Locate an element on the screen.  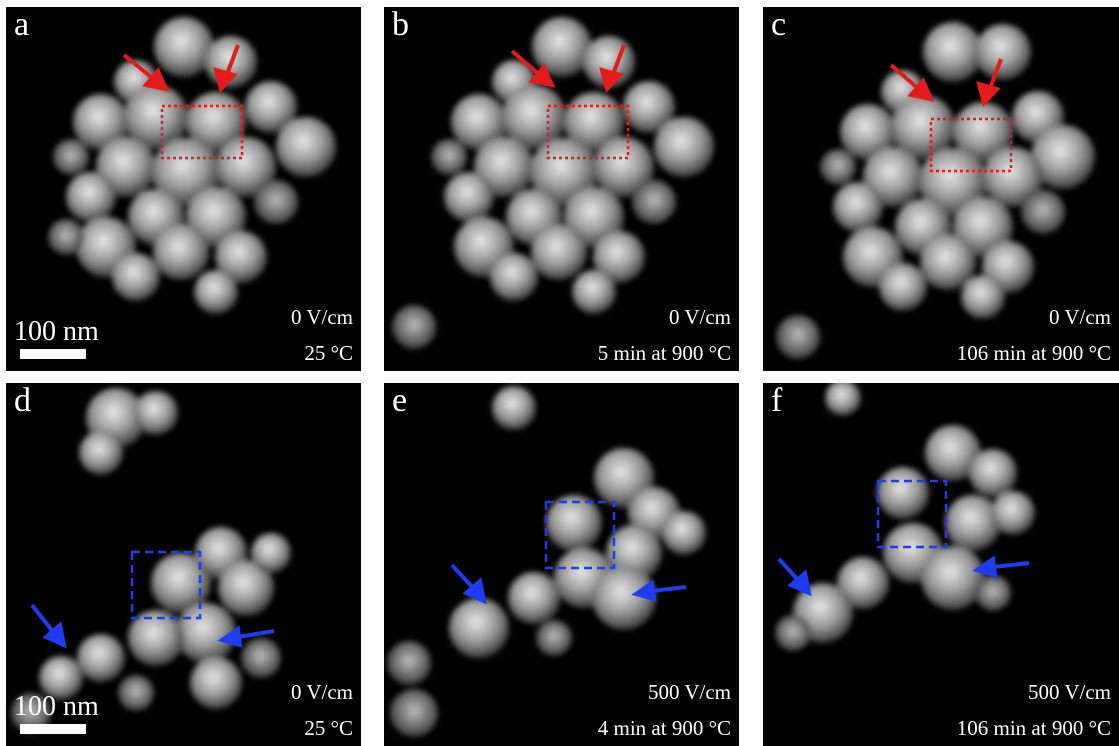
micrograph-e is located at coordinates (546, 561).